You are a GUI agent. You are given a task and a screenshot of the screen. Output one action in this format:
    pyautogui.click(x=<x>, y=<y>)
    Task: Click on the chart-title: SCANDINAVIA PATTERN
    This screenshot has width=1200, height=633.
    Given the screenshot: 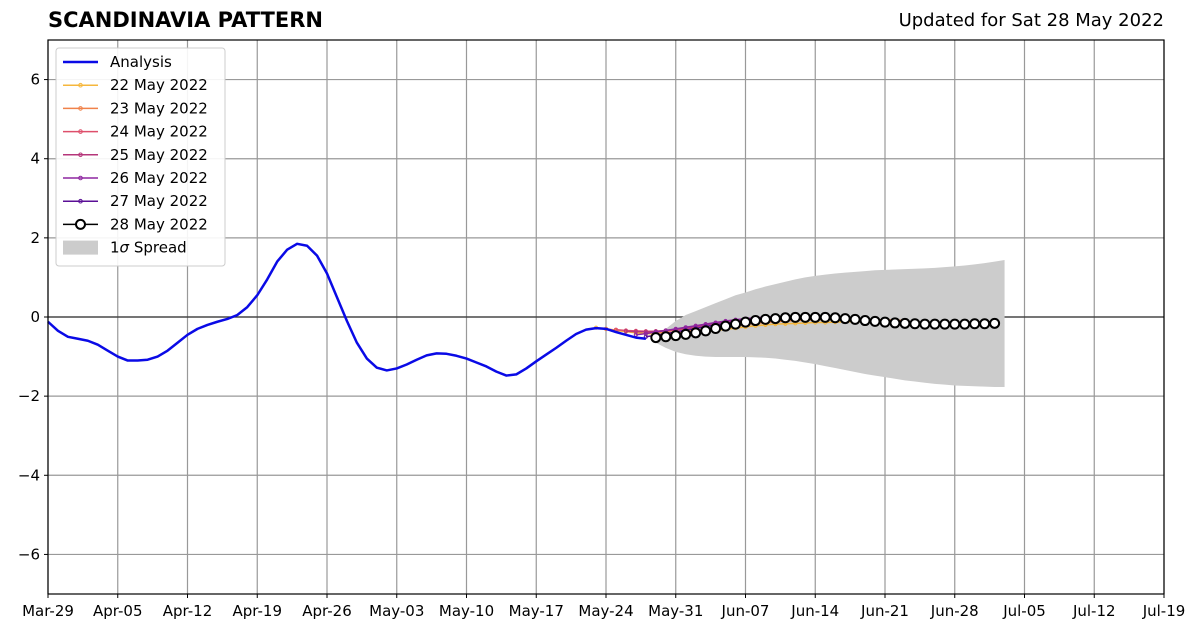 What is the action you would take?
    pyautogui.click(x=185, y=20)
    